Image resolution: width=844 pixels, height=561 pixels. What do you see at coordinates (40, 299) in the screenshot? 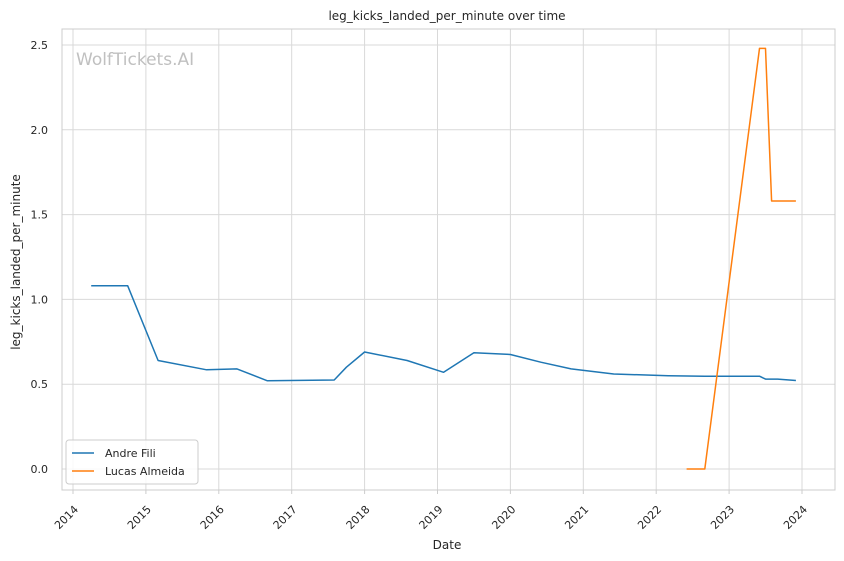
I see `y-tick-label: 1.0` at bounding box center [40, 299].